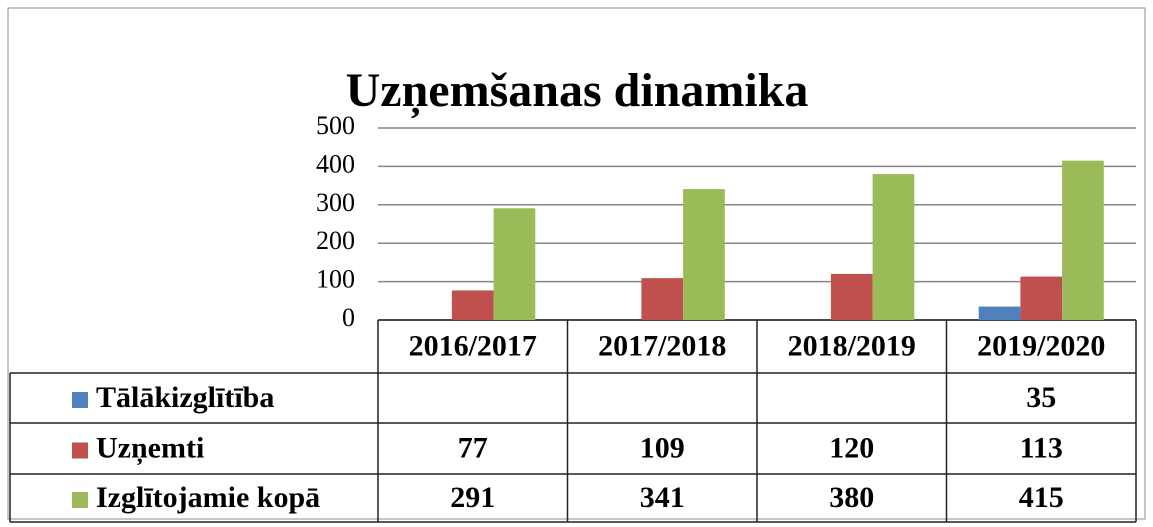 This screenshot has width=1153, height=527. Describe the element at coordinates (208, 497) in the screenshot. I see `legend-label: Izglītojamie kopā` at that location.